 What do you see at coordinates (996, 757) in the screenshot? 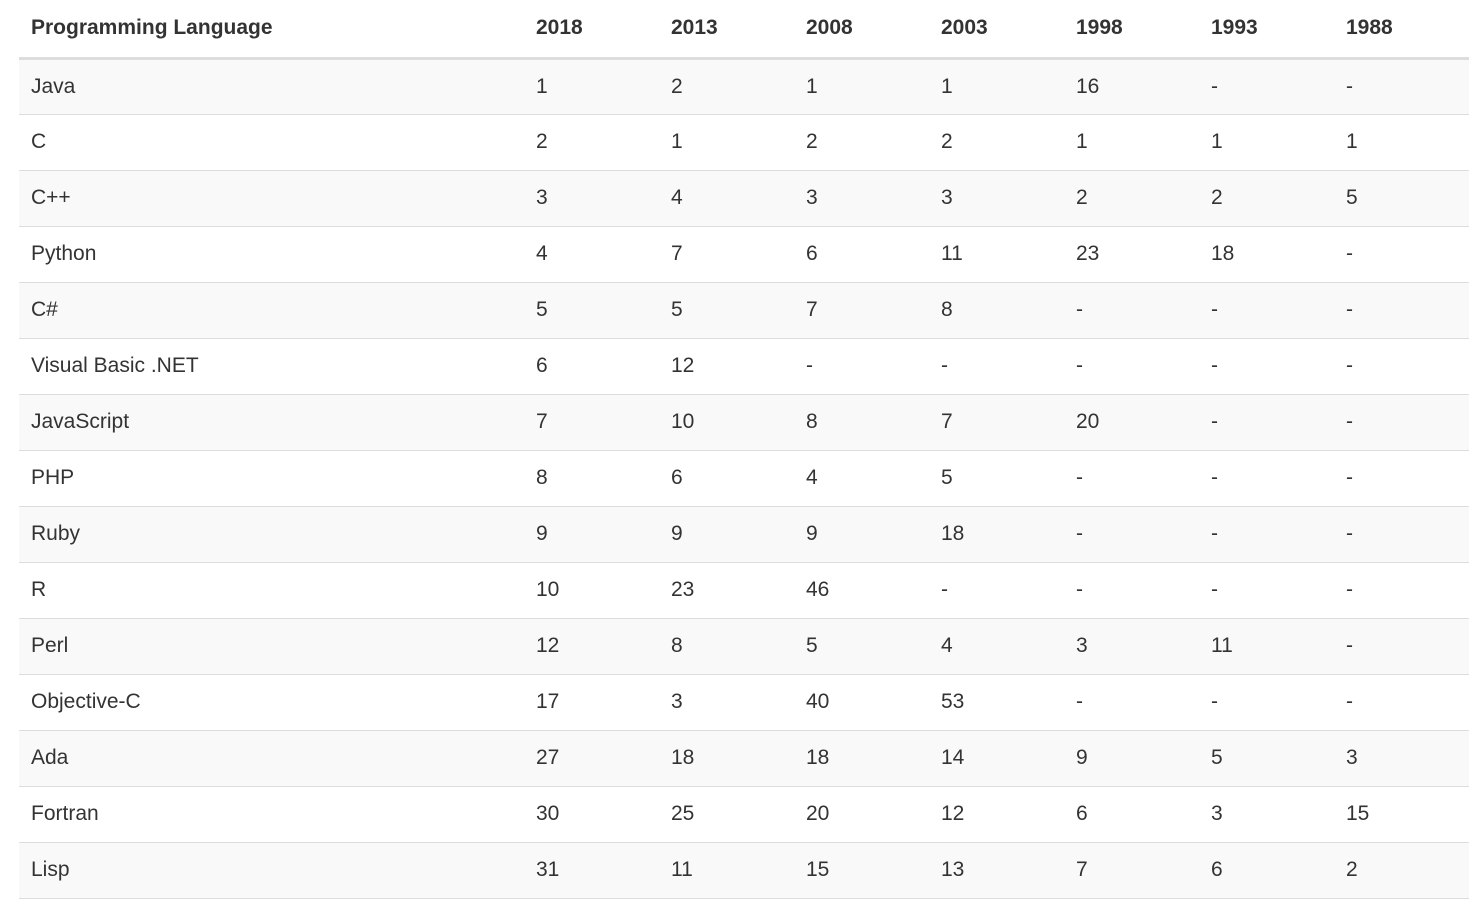
I see `rank-cell: 14` at bounding box center [996, 757].